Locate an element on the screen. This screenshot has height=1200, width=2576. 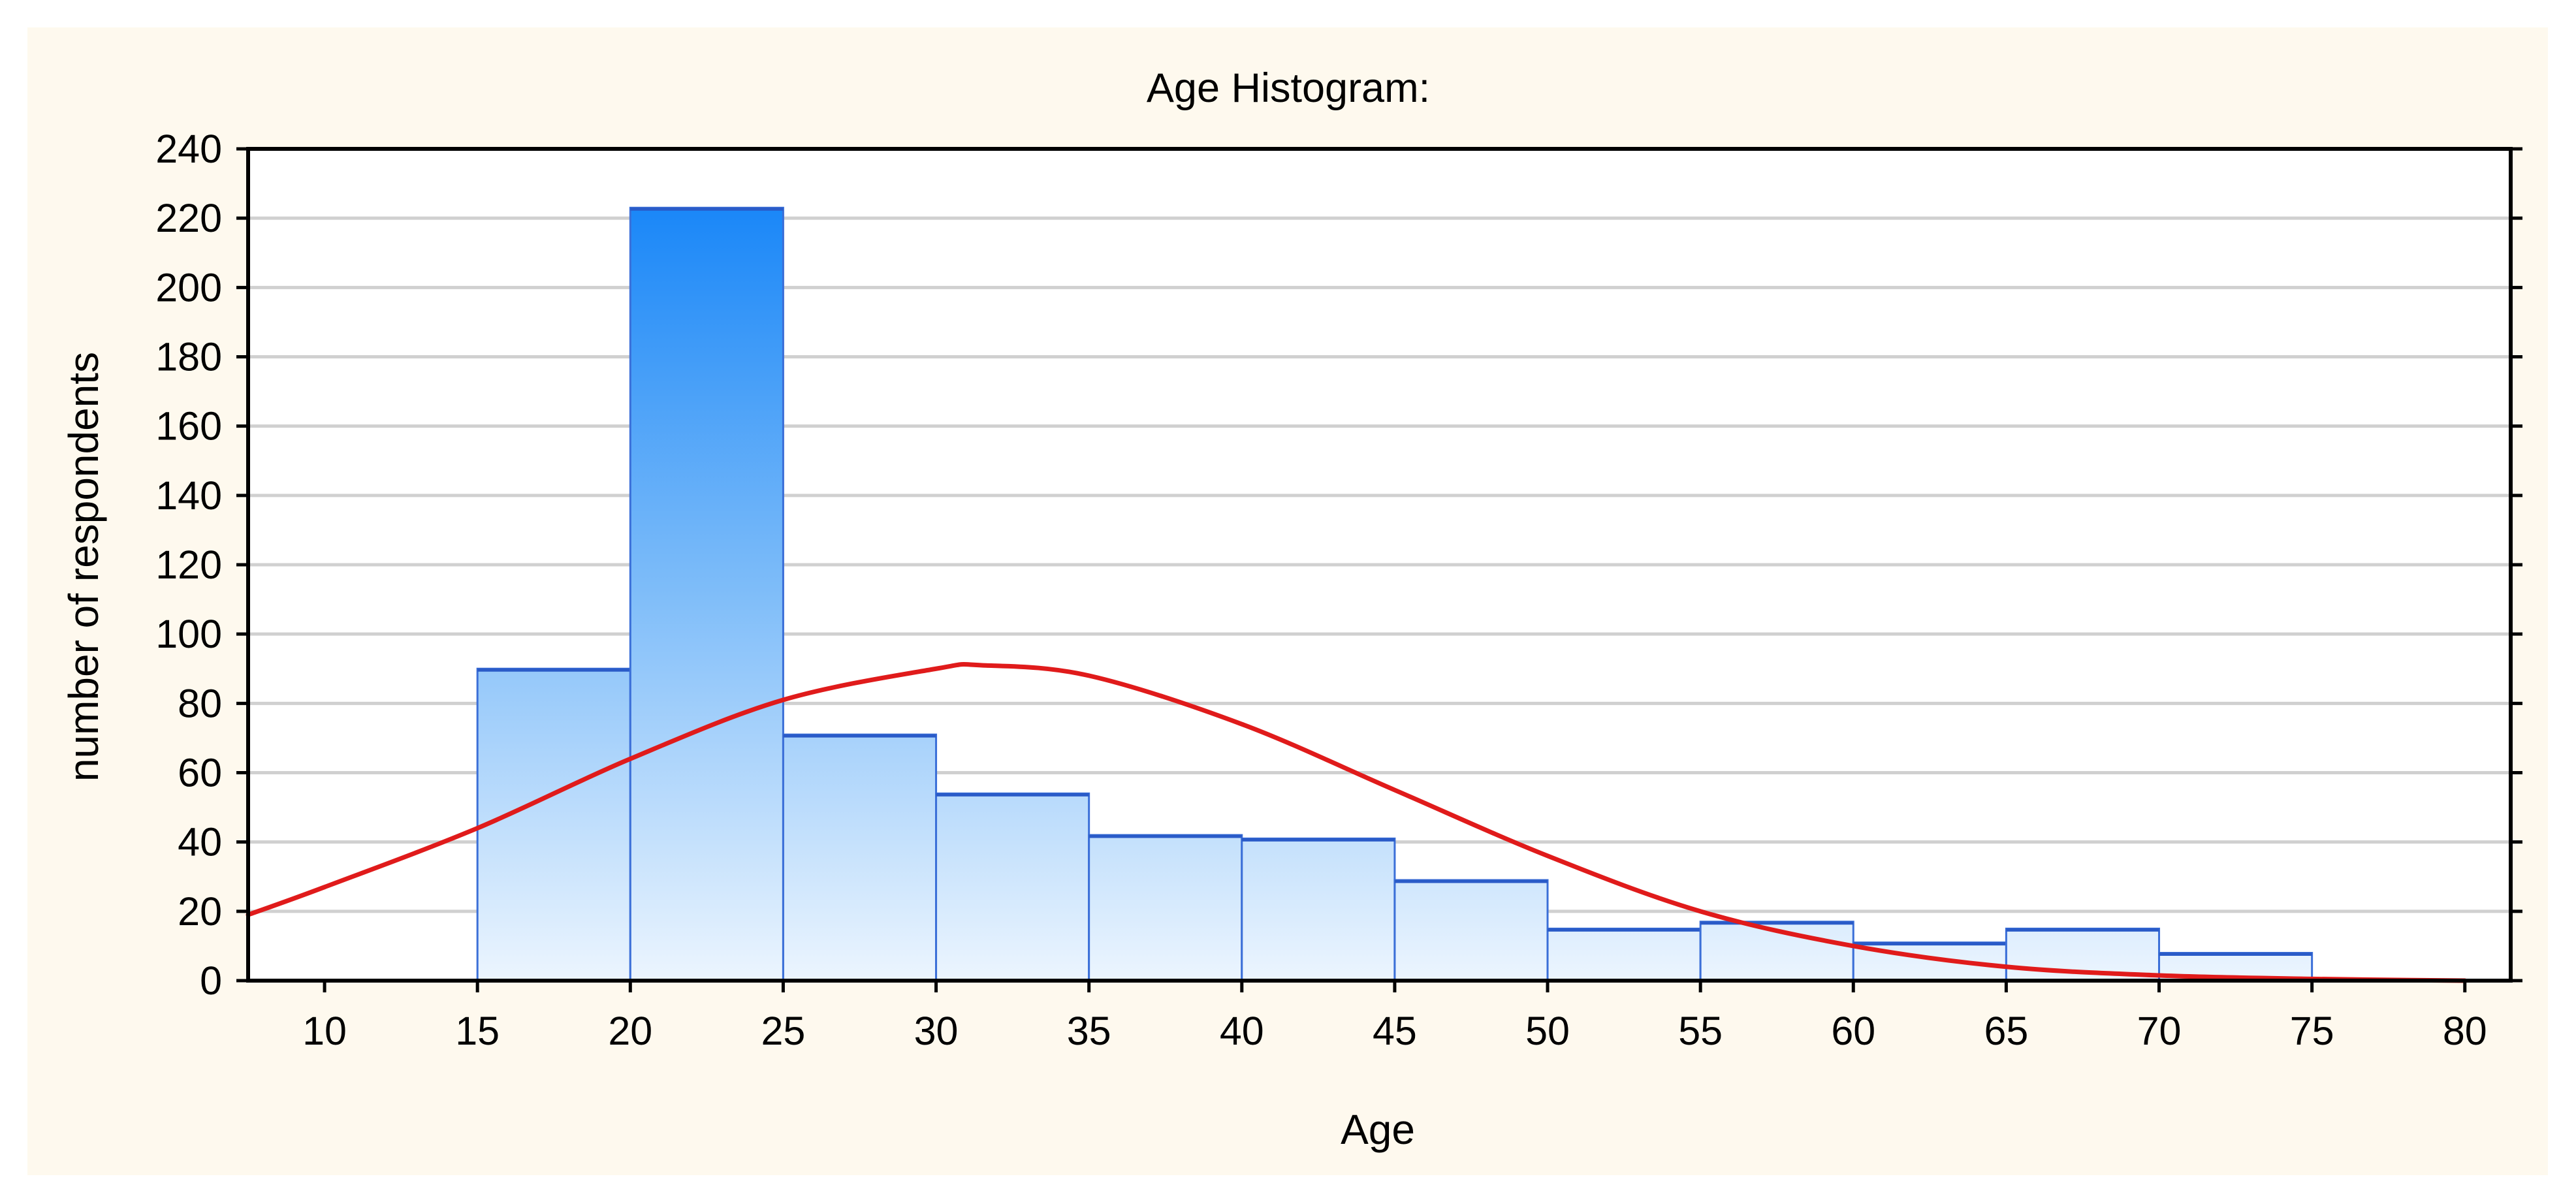
y-axis-label: number of respondents is located at coordinates (84, 567).